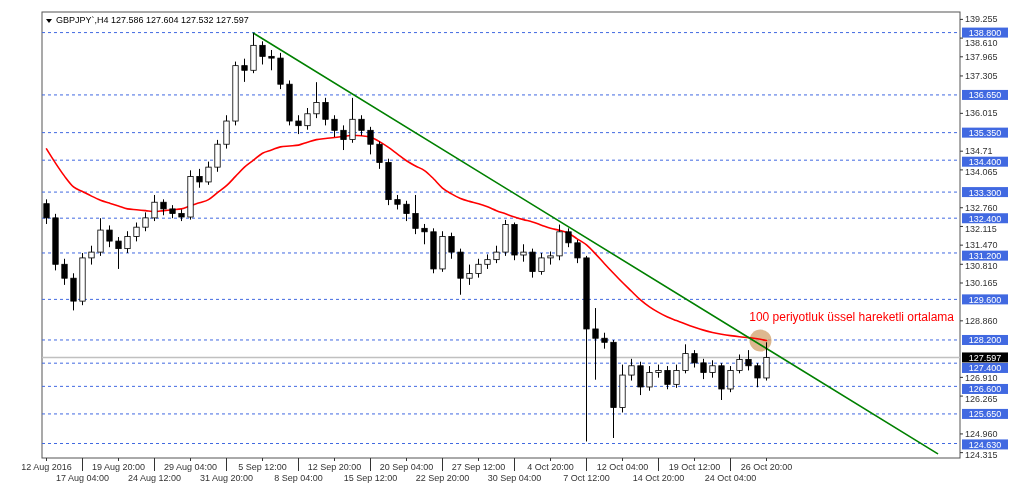 The height and width of the screenshot is (494, 1024). What do you see at coordinates (694, 467) in the screenshot?
I see `x-tick-label: 19 Oct 12:00` at bounding box center [694, 467].